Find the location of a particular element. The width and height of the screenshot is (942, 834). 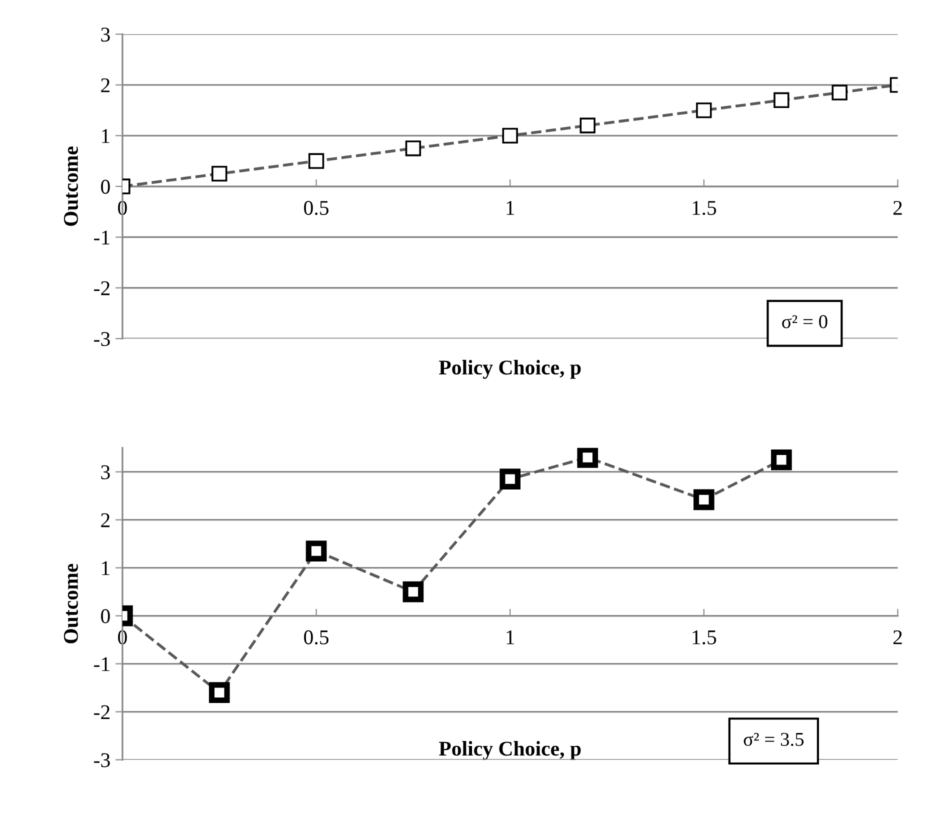

annotation: σ² = 3.5 is located at coordinates (774, 739).